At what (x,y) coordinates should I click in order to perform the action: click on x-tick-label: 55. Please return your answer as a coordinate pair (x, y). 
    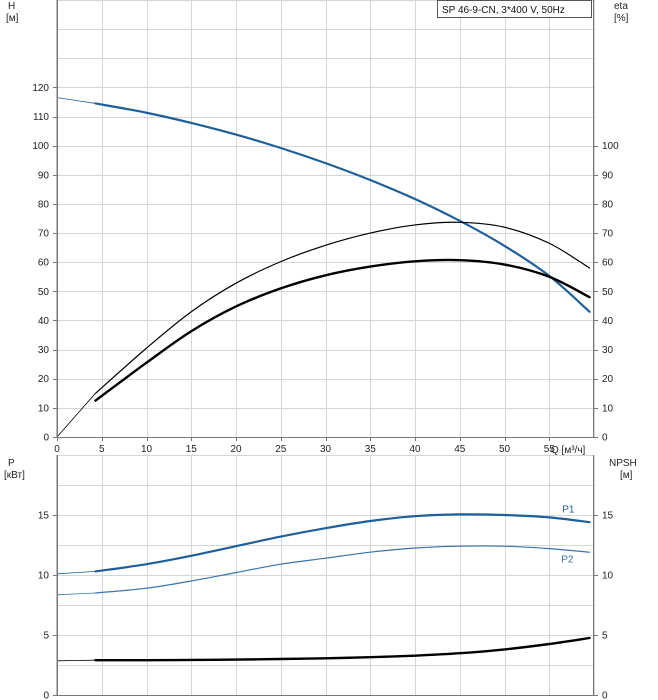
    Looking at the image, I should click on (550, 449).